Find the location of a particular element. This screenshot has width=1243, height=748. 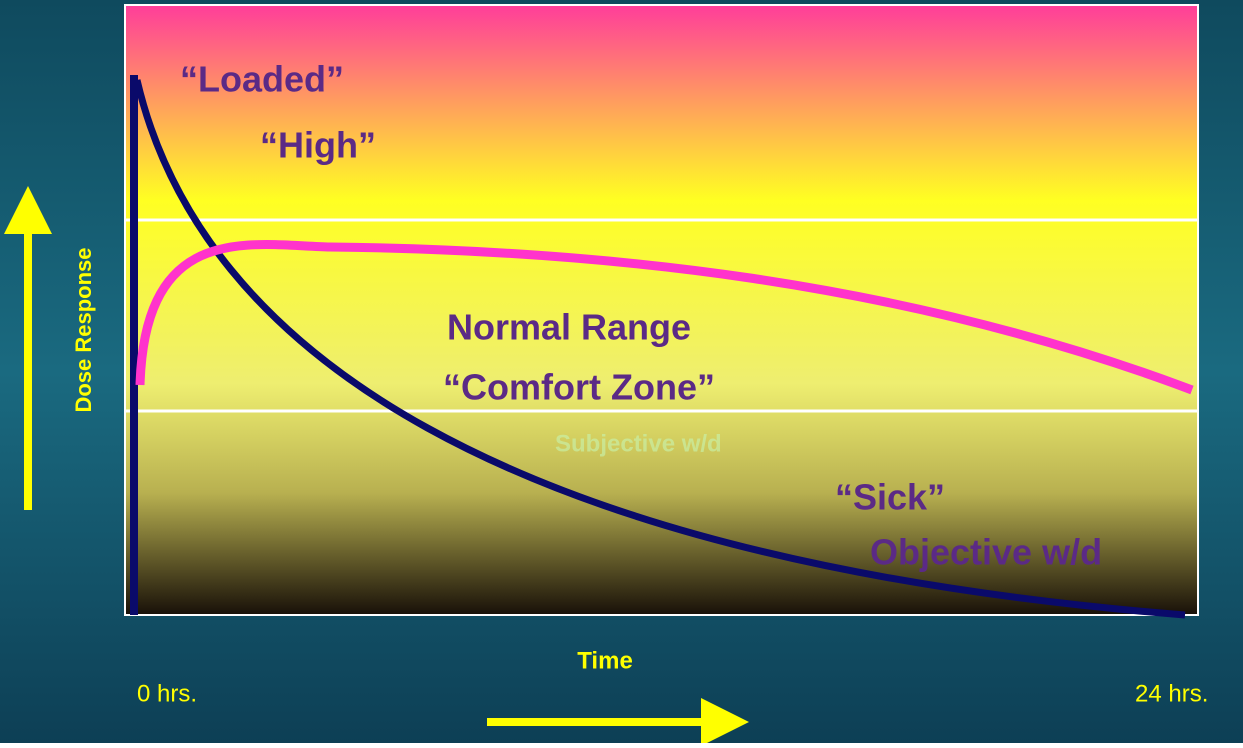

x-end-label: 24 hrs. is located at coordinates (1171, 693).